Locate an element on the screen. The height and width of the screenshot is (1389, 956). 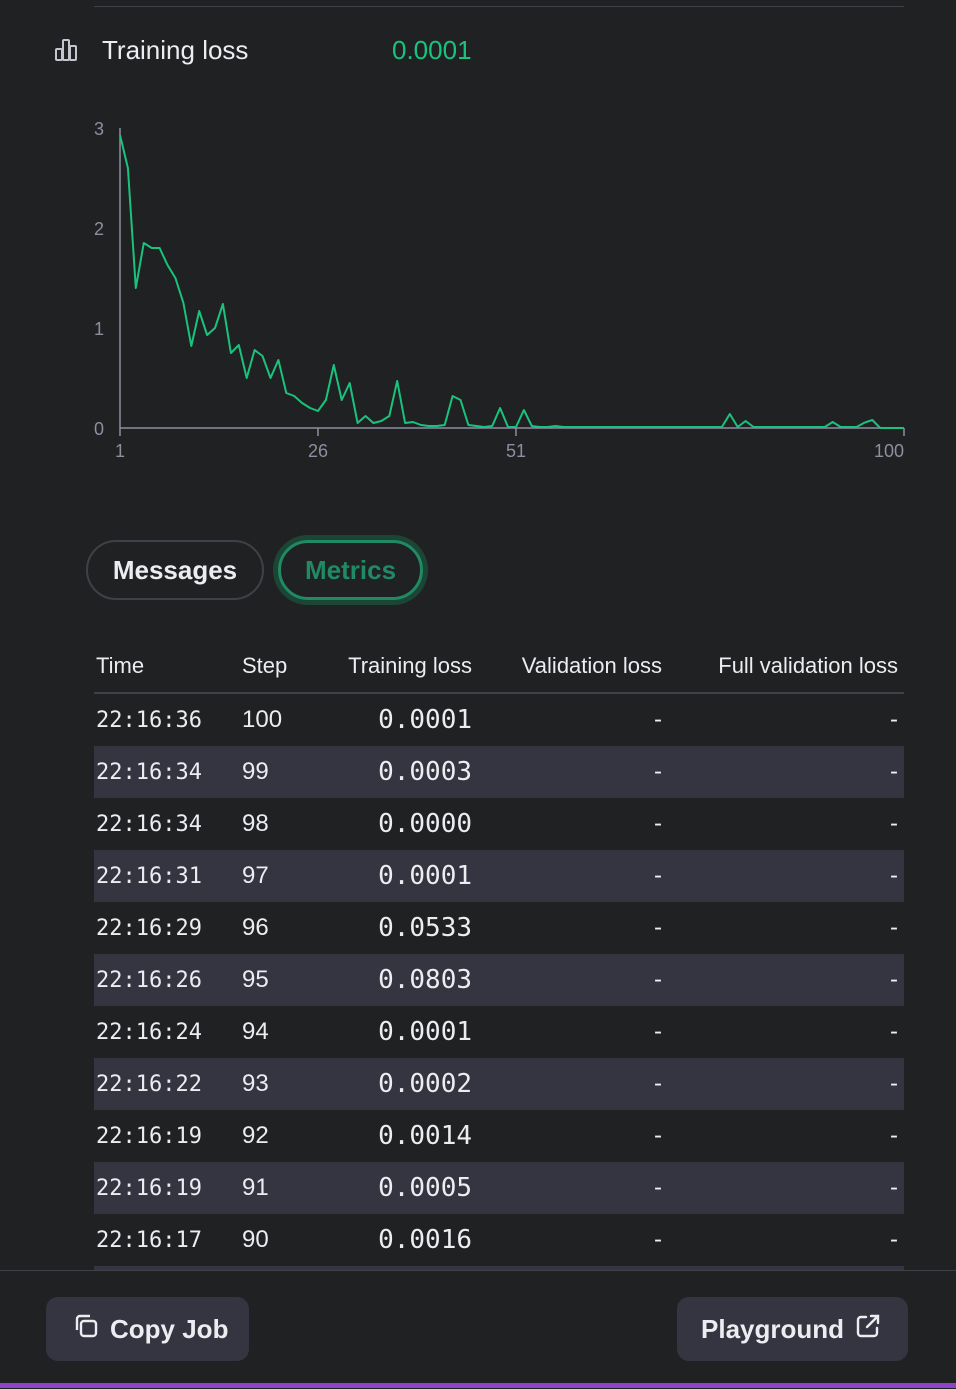
table-row: 22:16:29 96 0.0533 - - is located at coordinates (499, 928).